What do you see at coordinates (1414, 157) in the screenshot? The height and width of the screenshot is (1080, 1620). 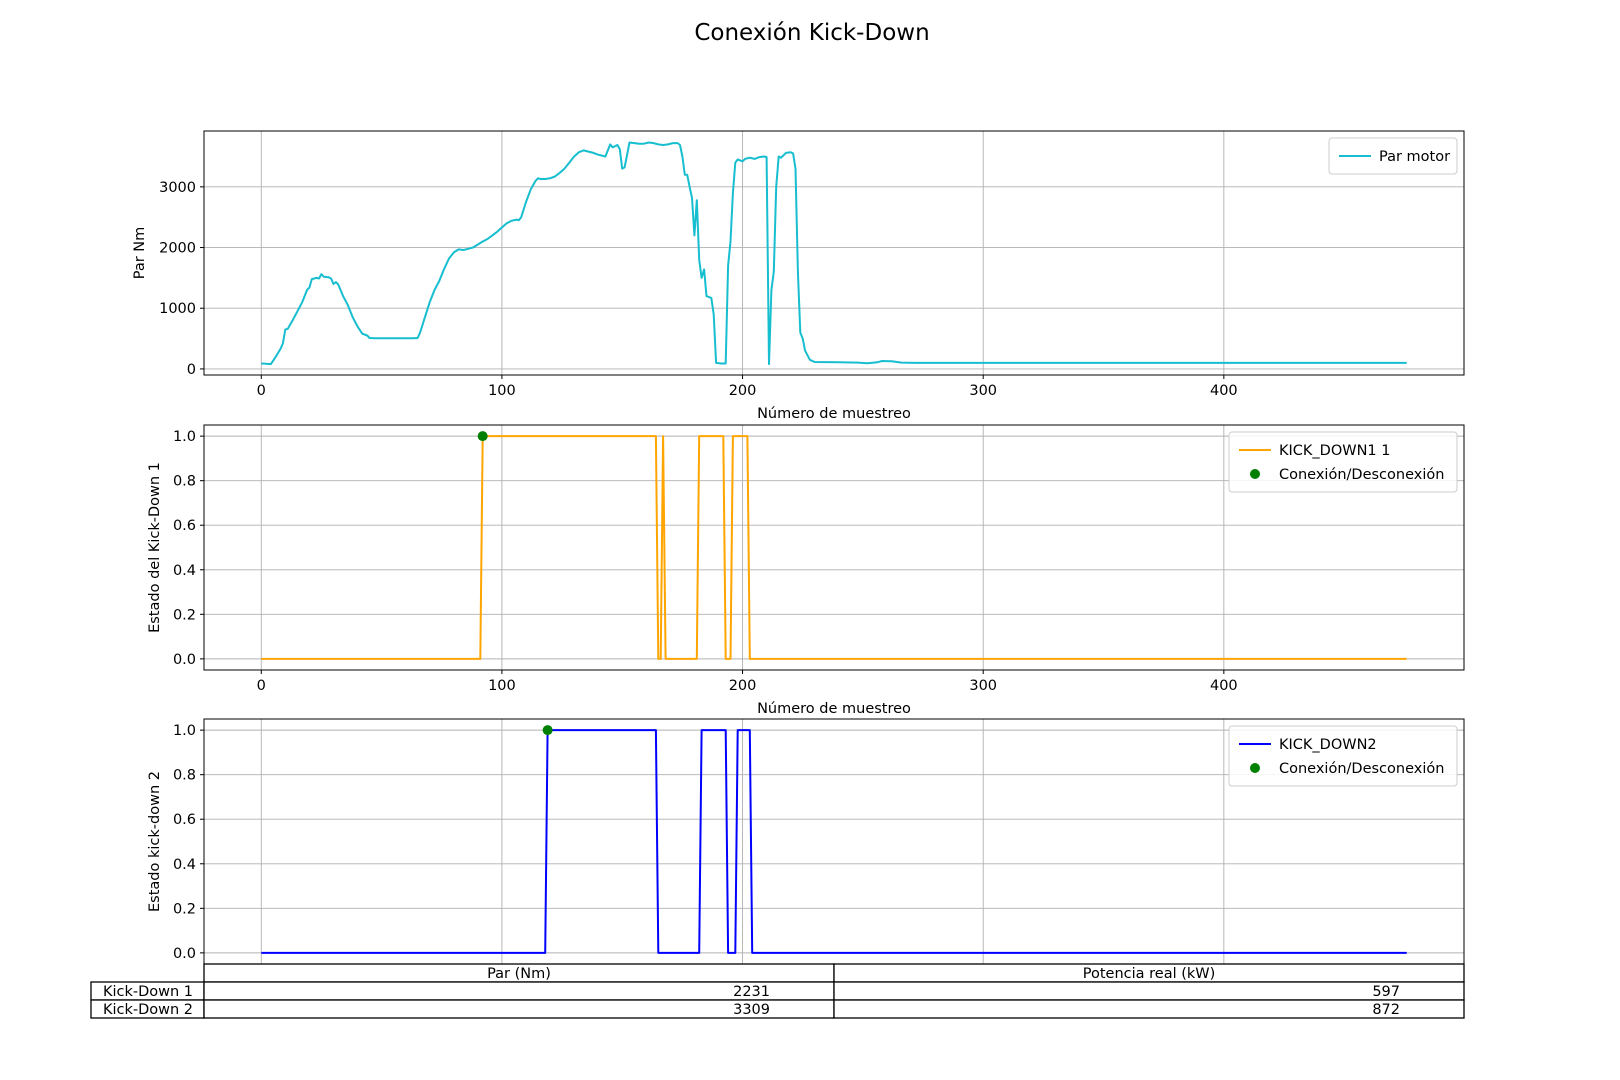 I see `legend-label: Par motor` at bounding box center [1414, 157].